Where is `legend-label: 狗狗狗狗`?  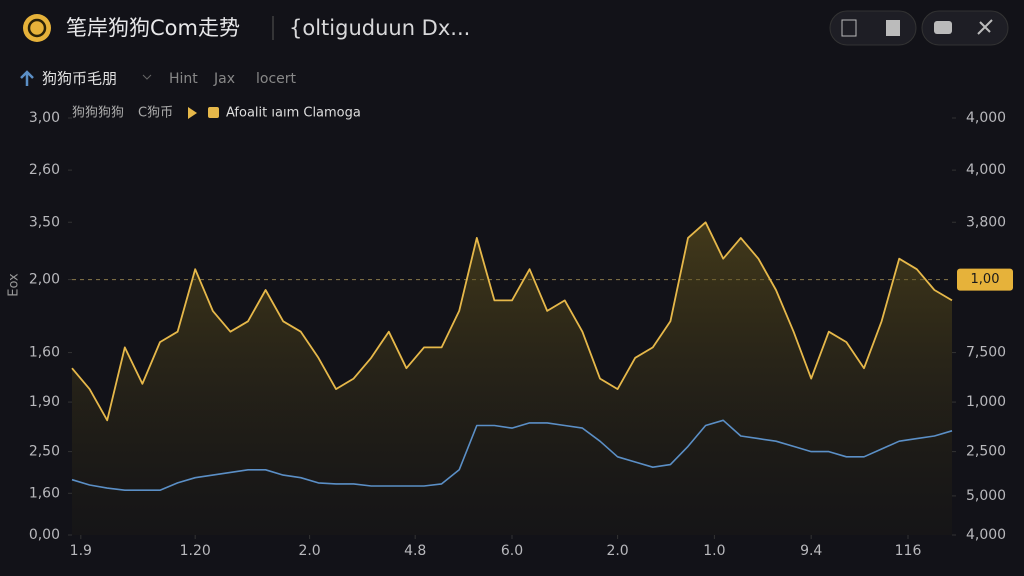 legend-label: 狗狗狗狗 is located at coordinates (98, 113).